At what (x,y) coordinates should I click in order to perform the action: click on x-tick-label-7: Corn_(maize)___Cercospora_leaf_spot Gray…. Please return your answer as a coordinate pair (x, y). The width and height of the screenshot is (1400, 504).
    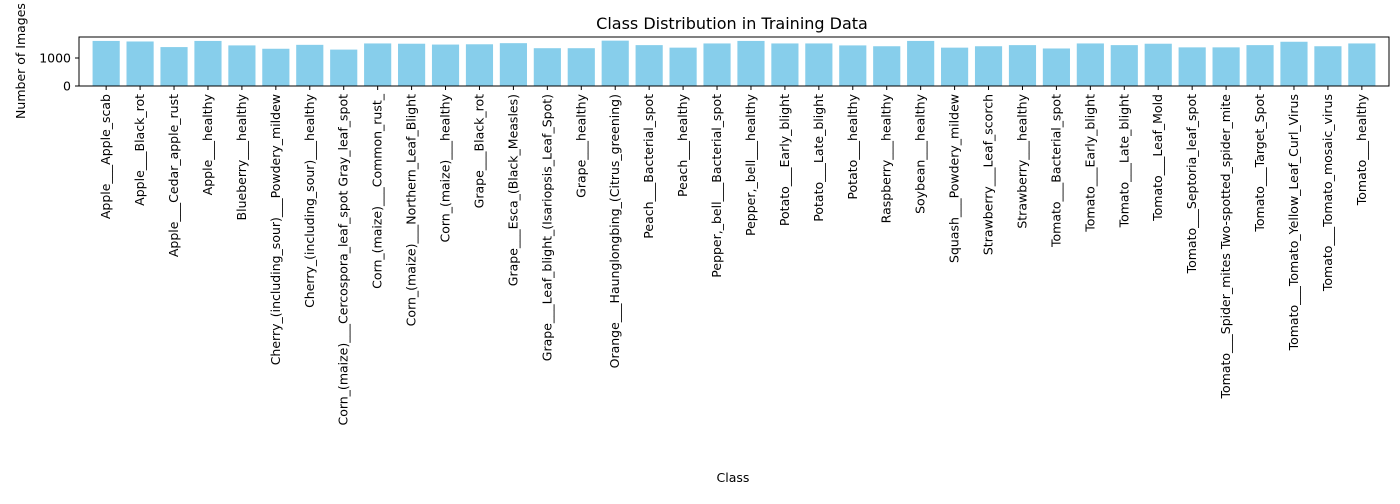
    Looking at the image, I should click on (343, 260).